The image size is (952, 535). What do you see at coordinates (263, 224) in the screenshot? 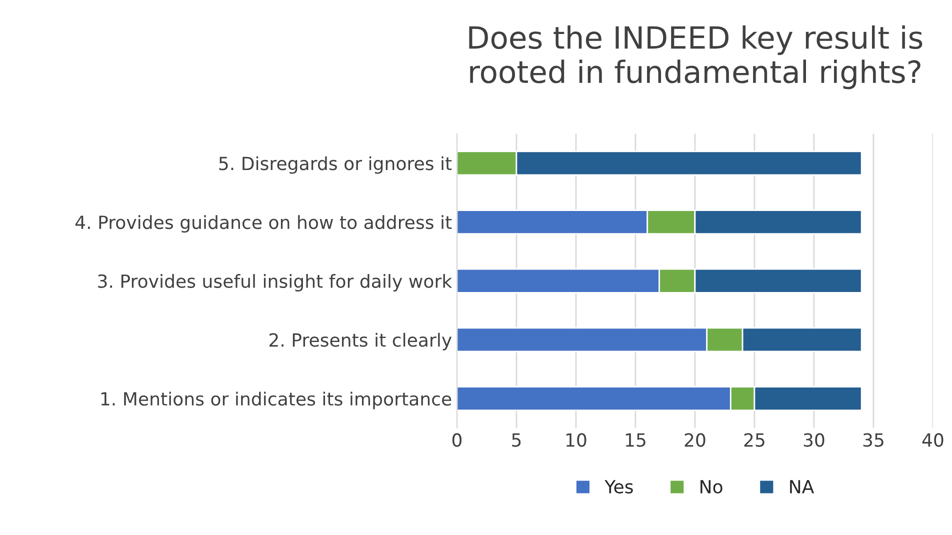
I see `y-tick-label: 4. Provides guidance on how to address it` at bounding box center [263, 224].